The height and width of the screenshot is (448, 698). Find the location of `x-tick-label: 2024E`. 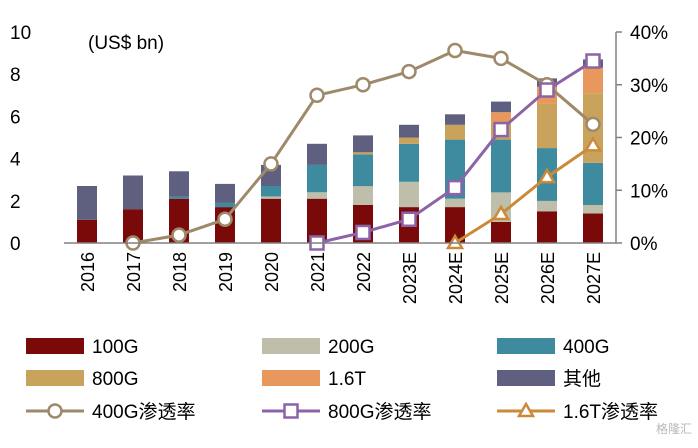

x-tick-label: 2024E is located at coordinates (456, 278).